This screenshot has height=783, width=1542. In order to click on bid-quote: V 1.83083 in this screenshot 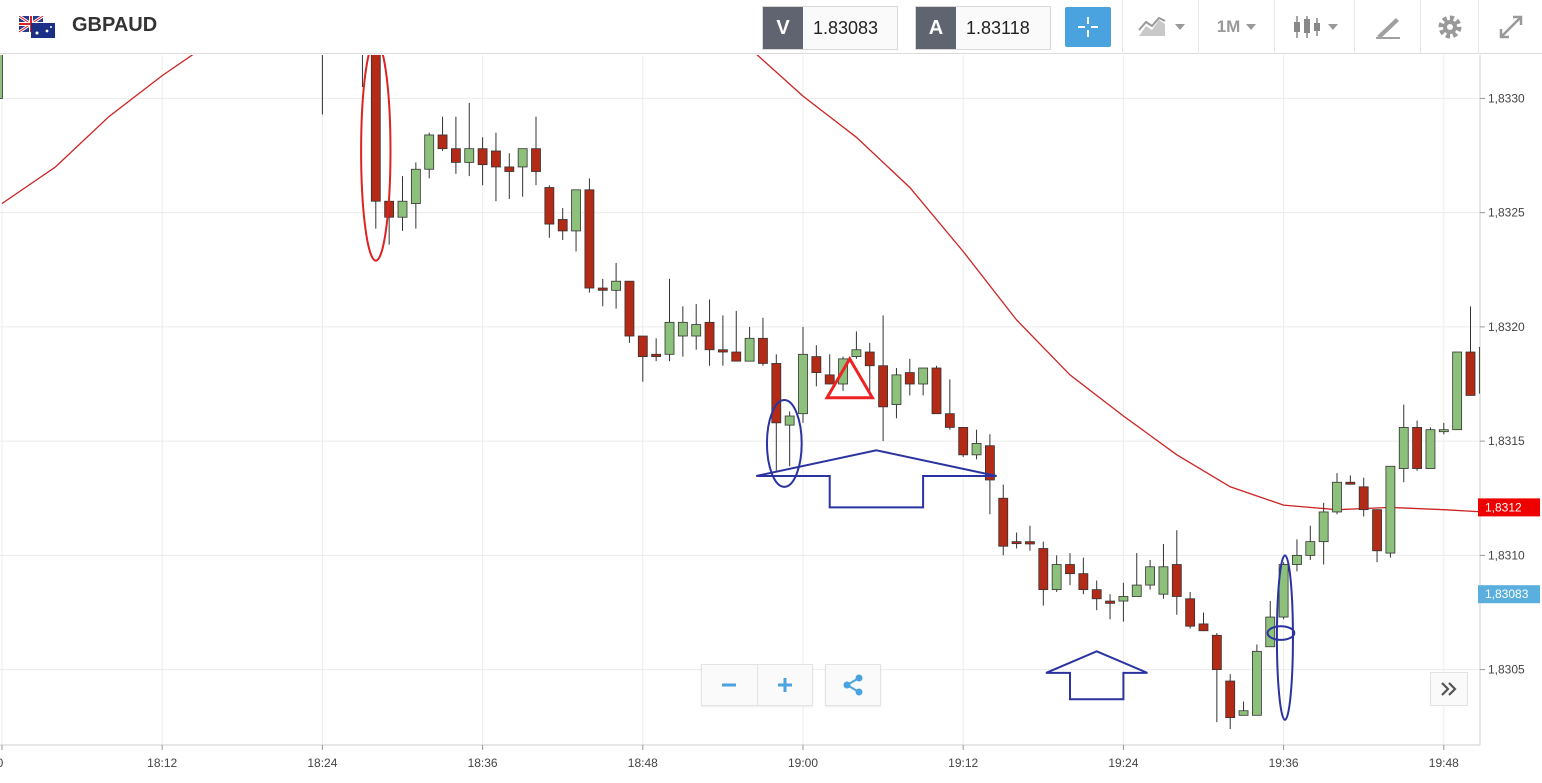, I will do `click(830, 28)`.